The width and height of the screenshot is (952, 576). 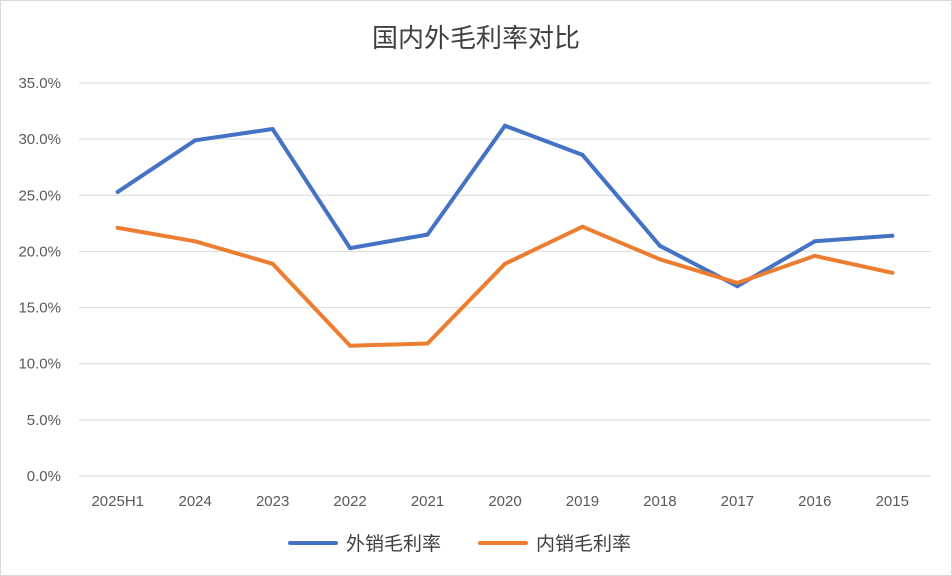 What do you see at coordinates (892, 501) in the screenshot?
I see `x-tick-label: 2015` at bounding box center [892, 501].